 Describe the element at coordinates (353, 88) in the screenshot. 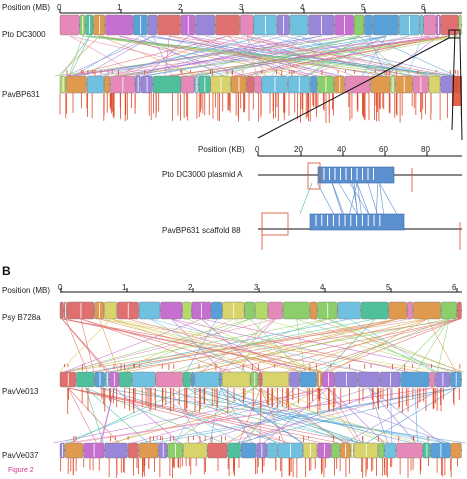

I see `zoom-line-left` at that location.